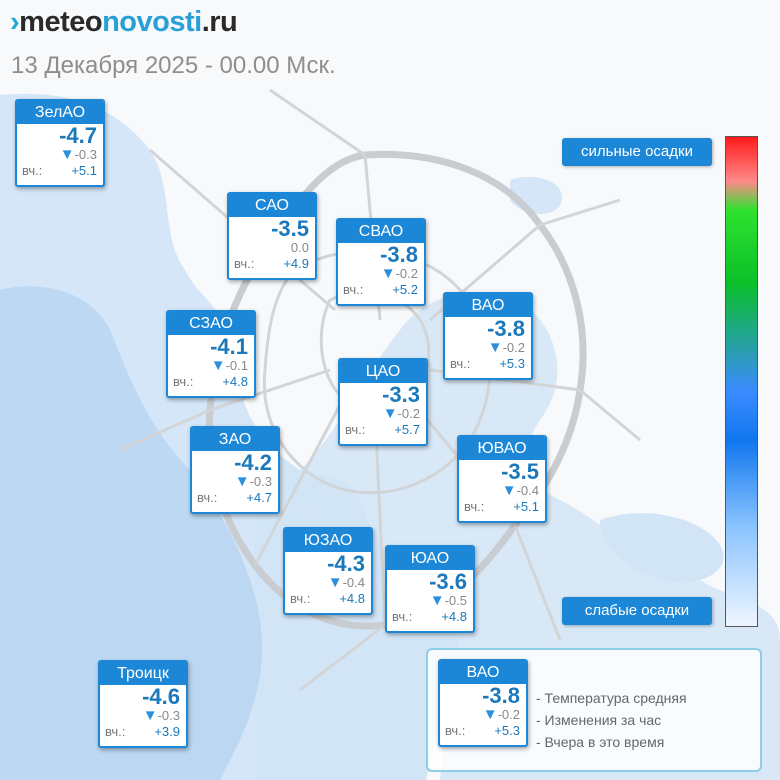 Image resolution: width=780 pixels, height=780 pixels. Describe the element at coordinates (741, 381) in the screenshot. I see `precipitation-color-scale` at that location.